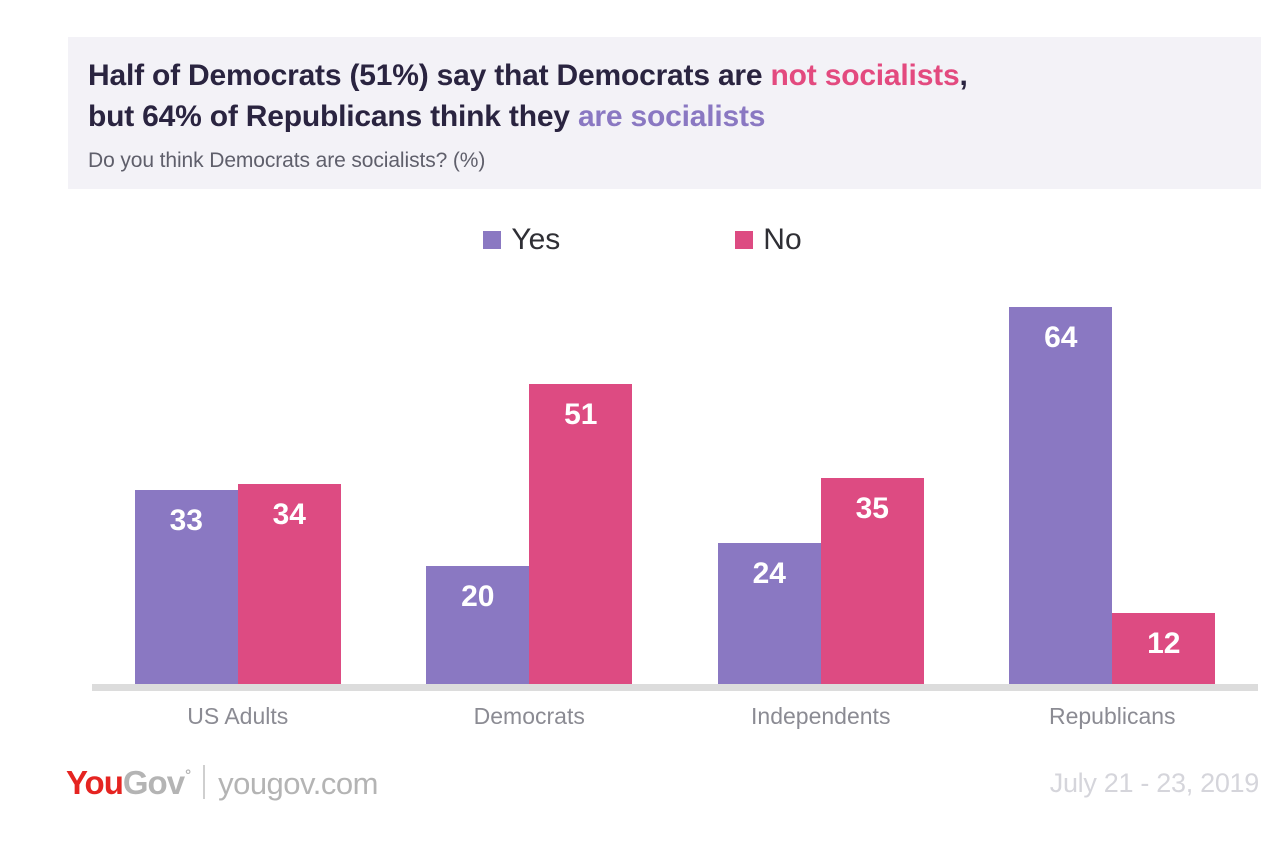 The width and height of the screenshot is (1285, 844). Describe the element at coordinates (95, 782) in the screenshot. I see `logo-text-you: You` at that location.